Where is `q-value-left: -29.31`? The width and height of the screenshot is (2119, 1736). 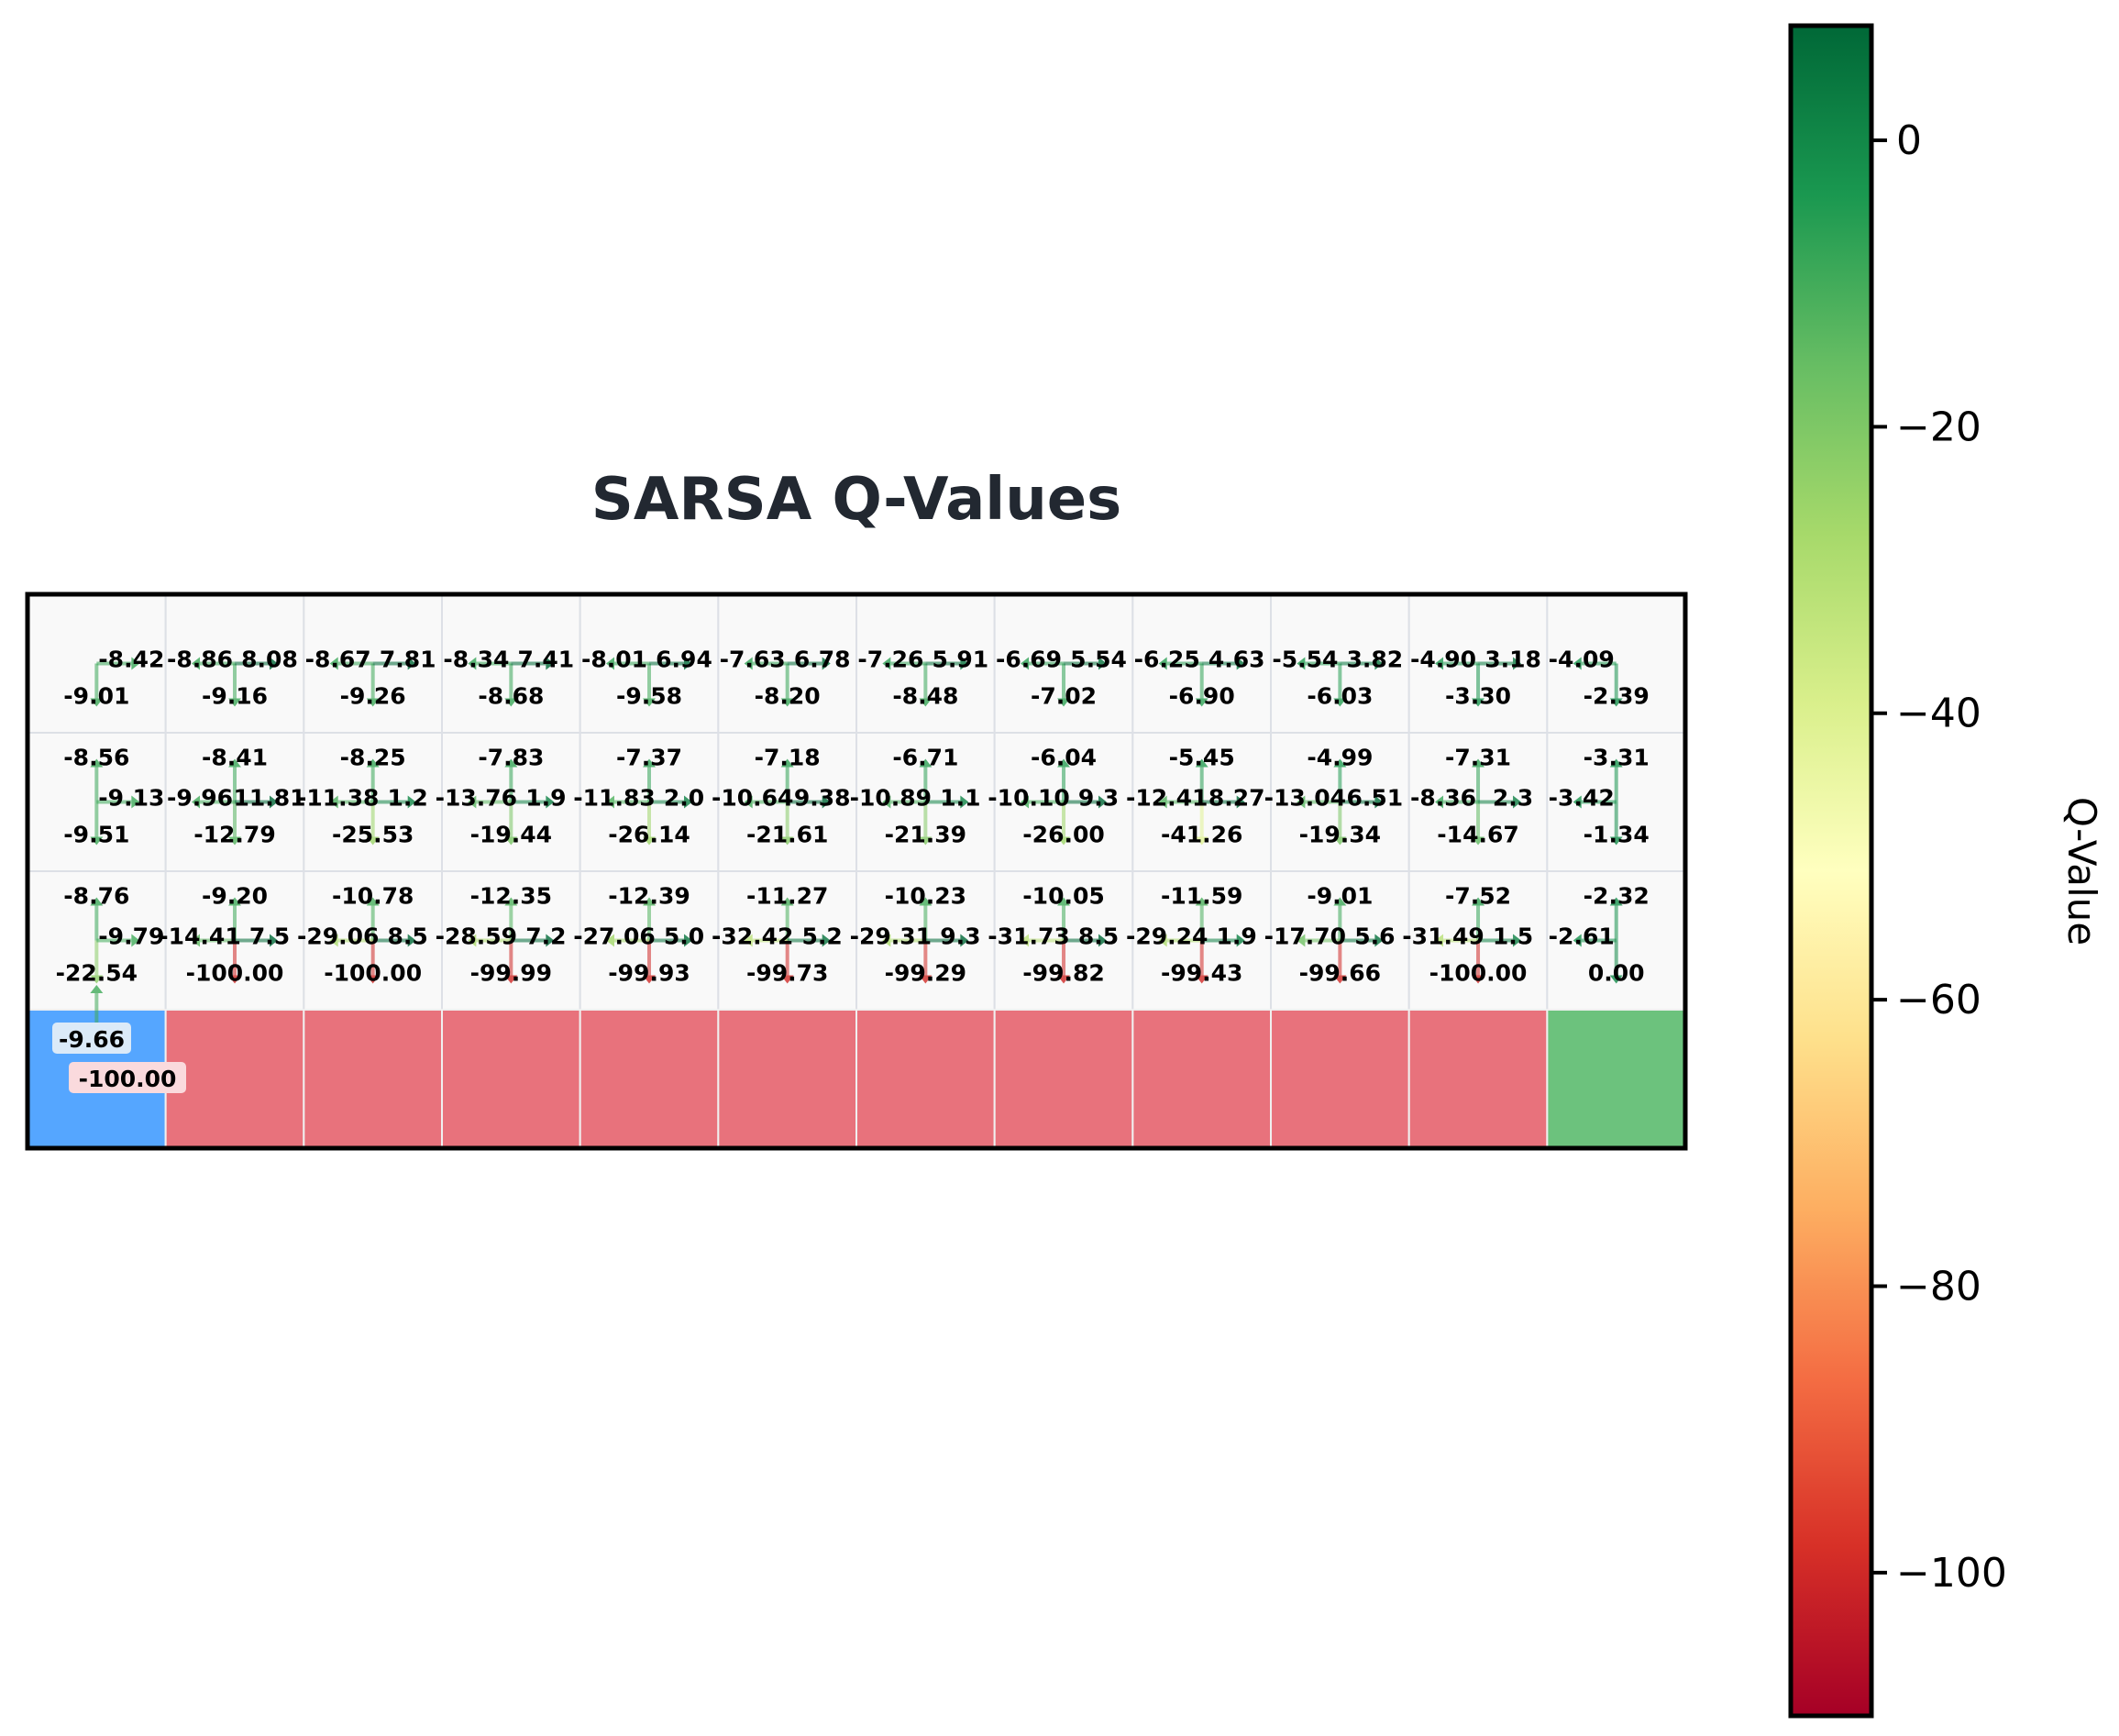 q-value-left: -29.31 is located at coordinates (891, 936).